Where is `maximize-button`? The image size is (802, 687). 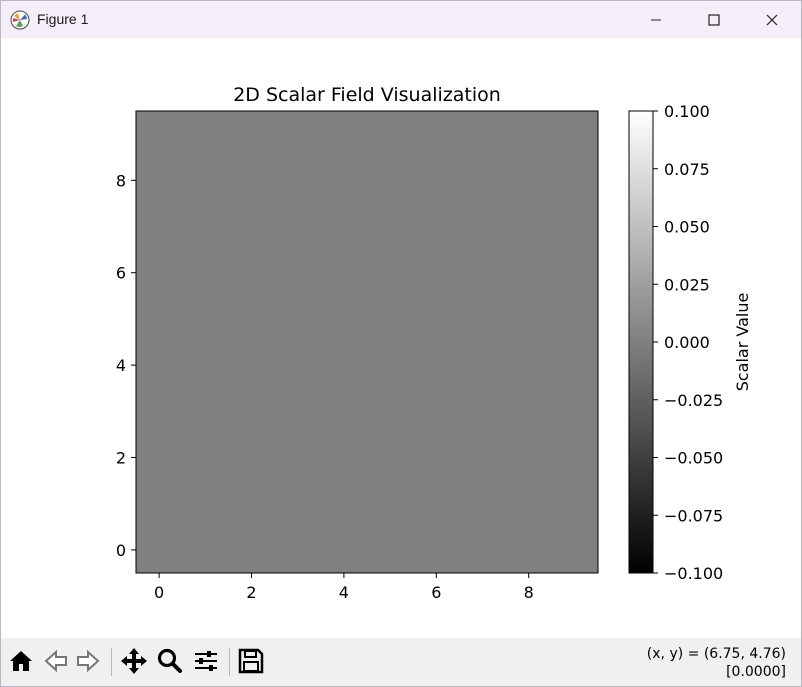 maximize-button is located at coordinates (714, 19).